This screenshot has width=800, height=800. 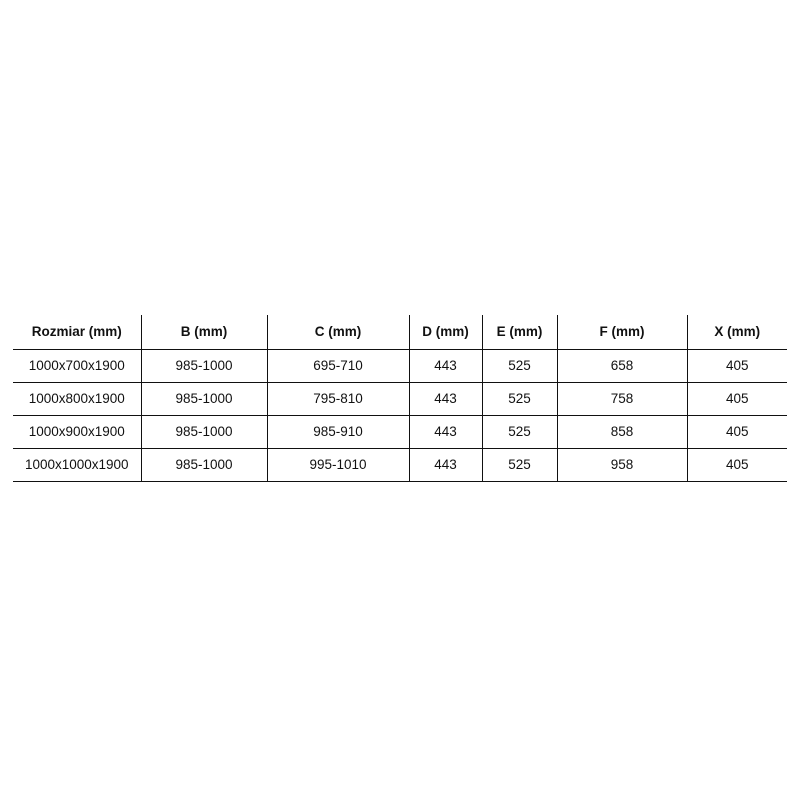 What do you see at coordinates (77, 399) in the screenshot?
I see `cell-size: 1000x800x1900` at bounding box center [77, 399].